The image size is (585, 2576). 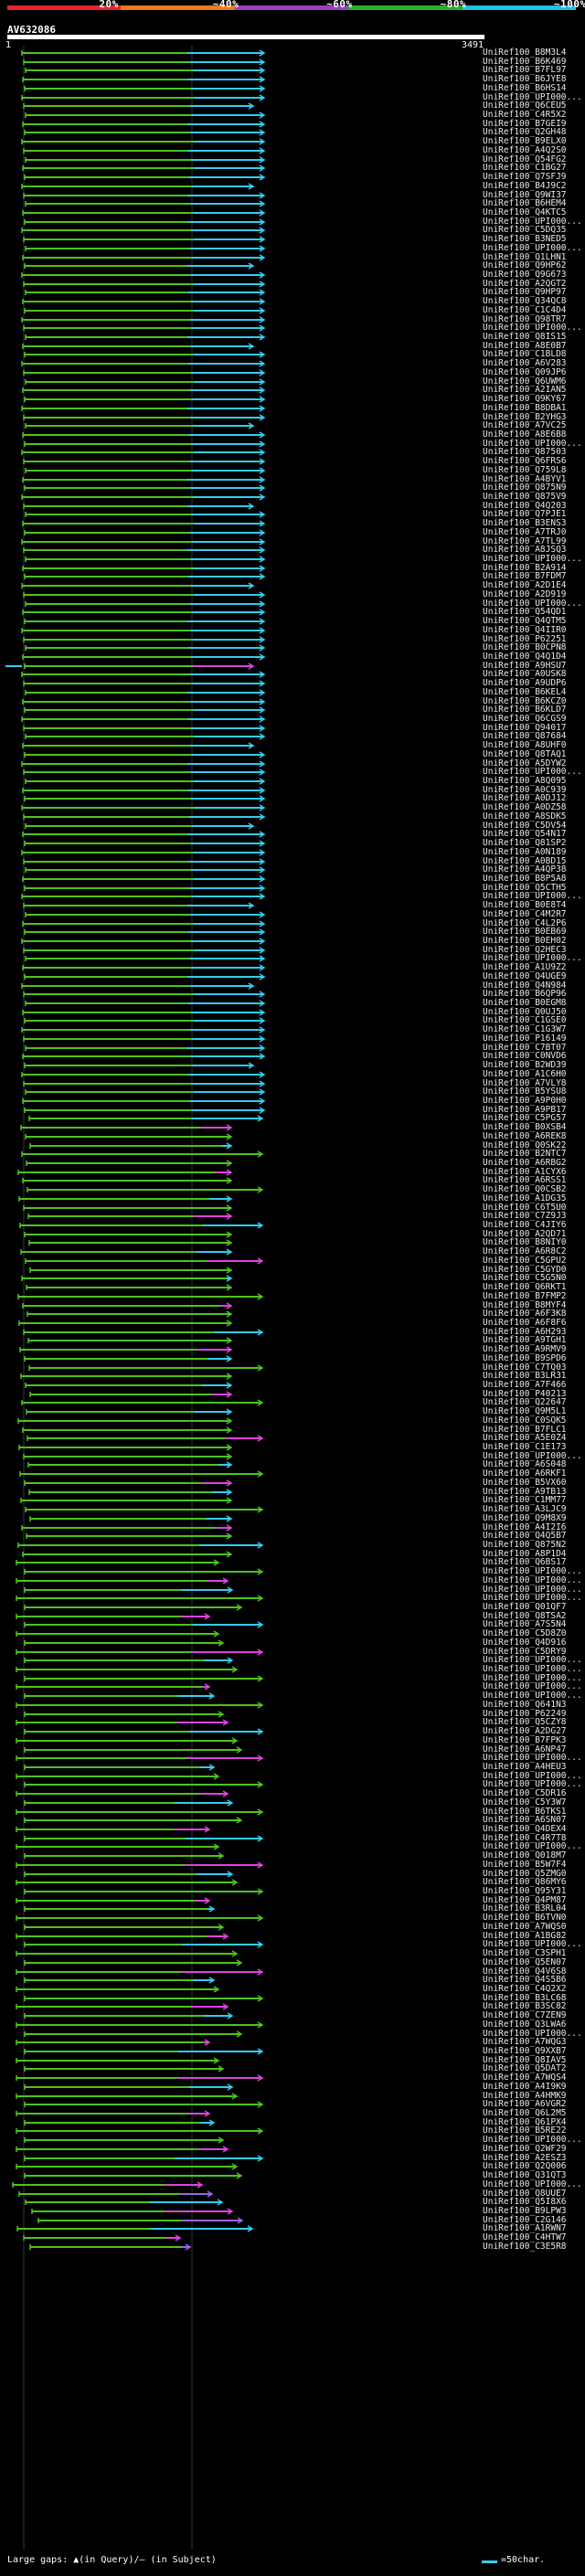 What do you see at coordinates (525, 1287) in the screenshot?
I see `hit-label: UniRef100_Q6RKT1` at bounding box center [525, 1287].